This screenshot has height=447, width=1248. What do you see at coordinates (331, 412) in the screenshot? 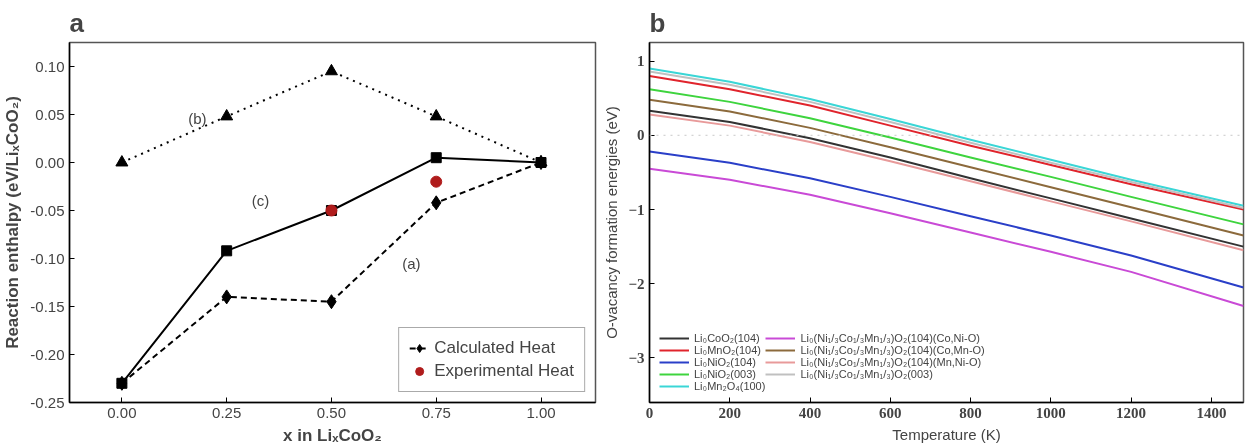
I see `x-tick-label: 0.50` at bounding box center [331, 412].